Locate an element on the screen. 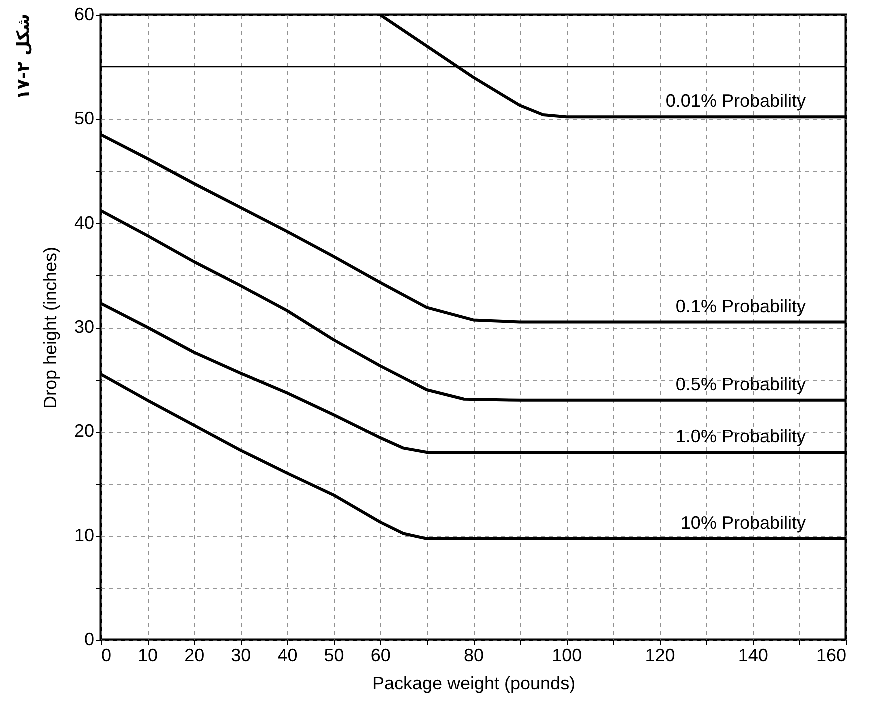 Image resolution: width=880 pixels, height=713 pixels. y-tick-label: 60 is located at coordinates (84, 14).